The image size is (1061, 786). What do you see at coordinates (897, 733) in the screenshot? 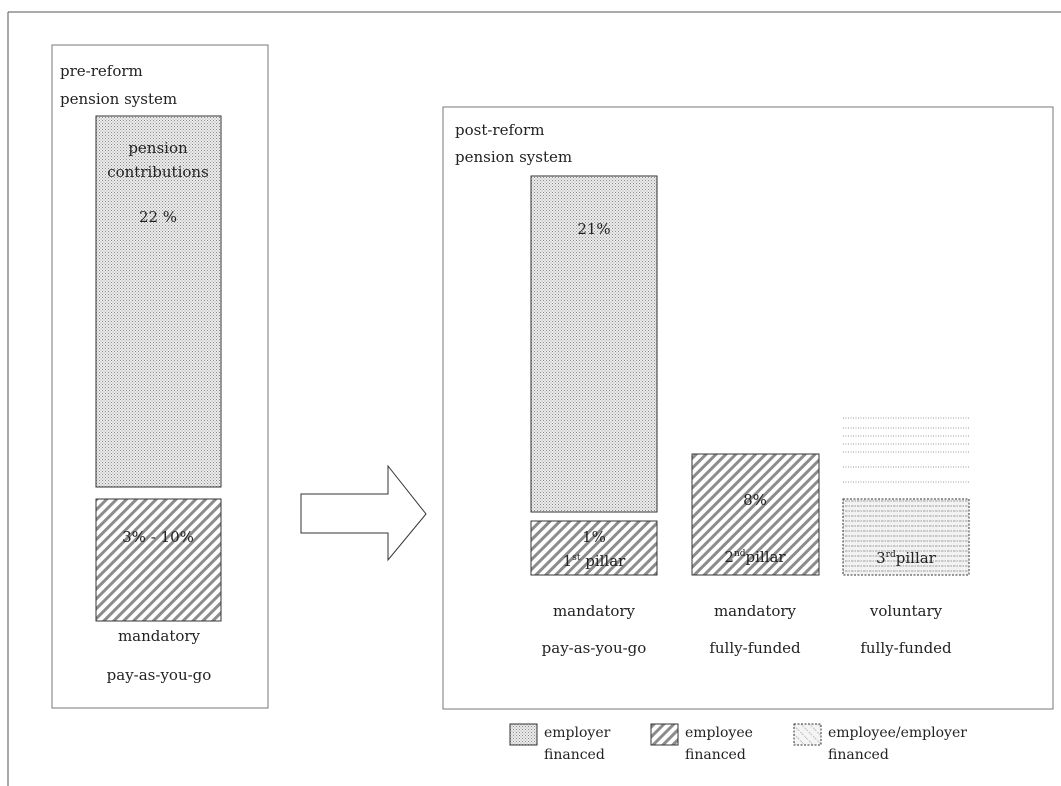
I see `legend-mixed-line1: employee/employer` at bounding box center [897, 733].